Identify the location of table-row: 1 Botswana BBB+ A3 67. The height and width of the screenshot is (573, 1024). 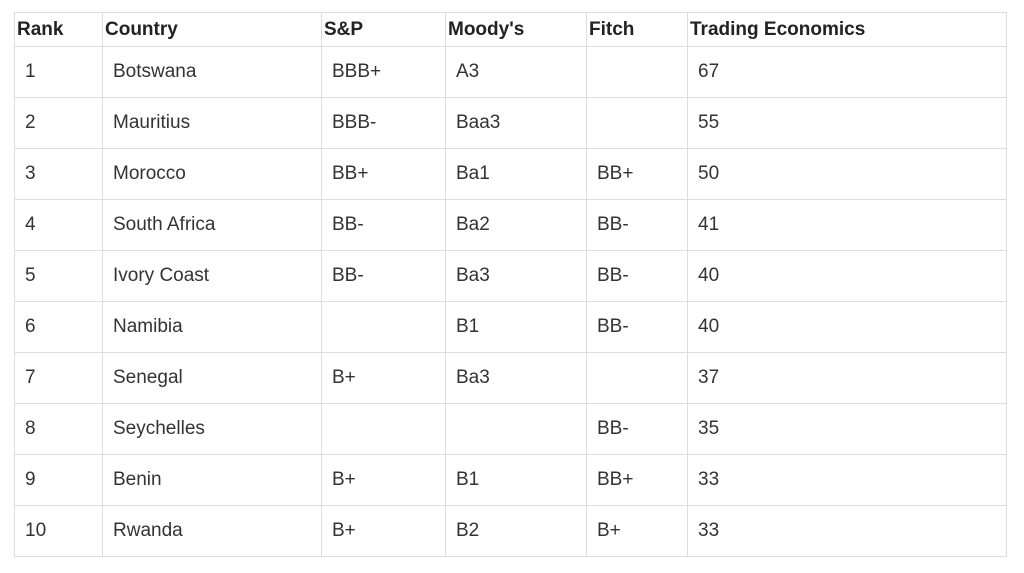
(510, 72).